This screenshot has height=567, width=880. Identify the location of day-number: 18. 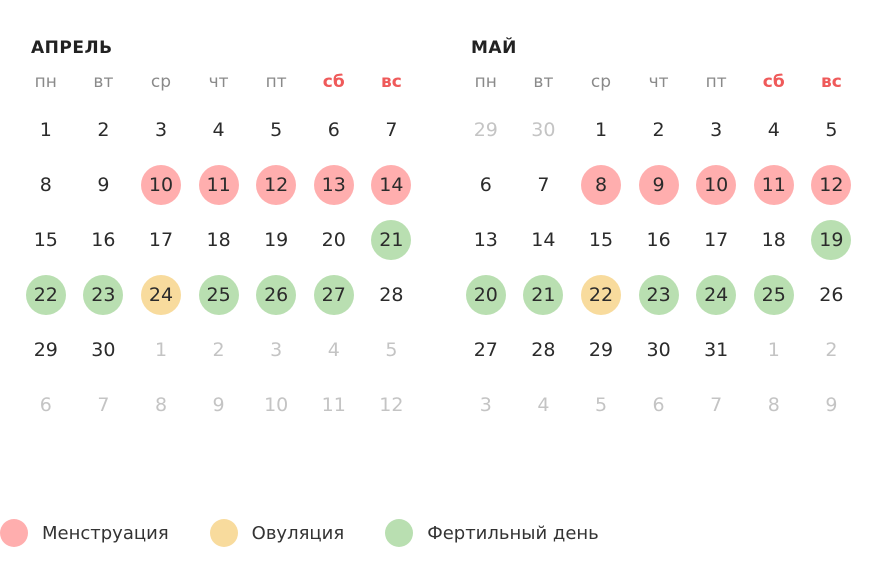
(773, 239).